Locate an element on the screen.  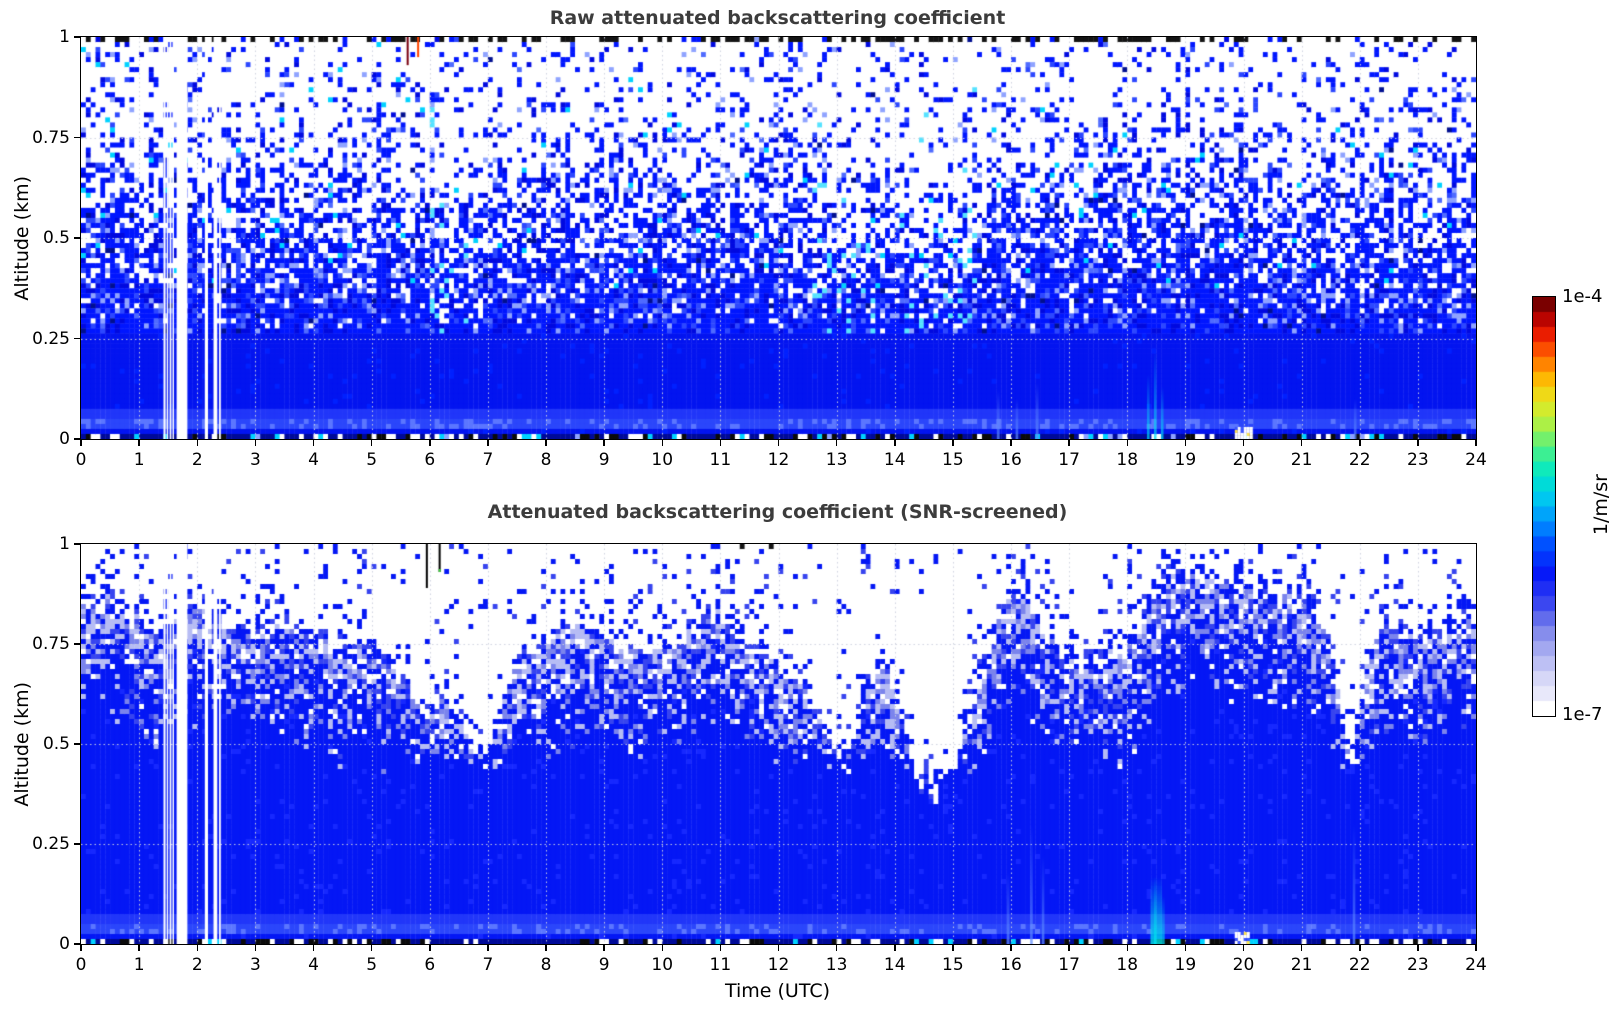
colorbar-unit-text: 1/m/sr is located at coordinates (1601, 505).